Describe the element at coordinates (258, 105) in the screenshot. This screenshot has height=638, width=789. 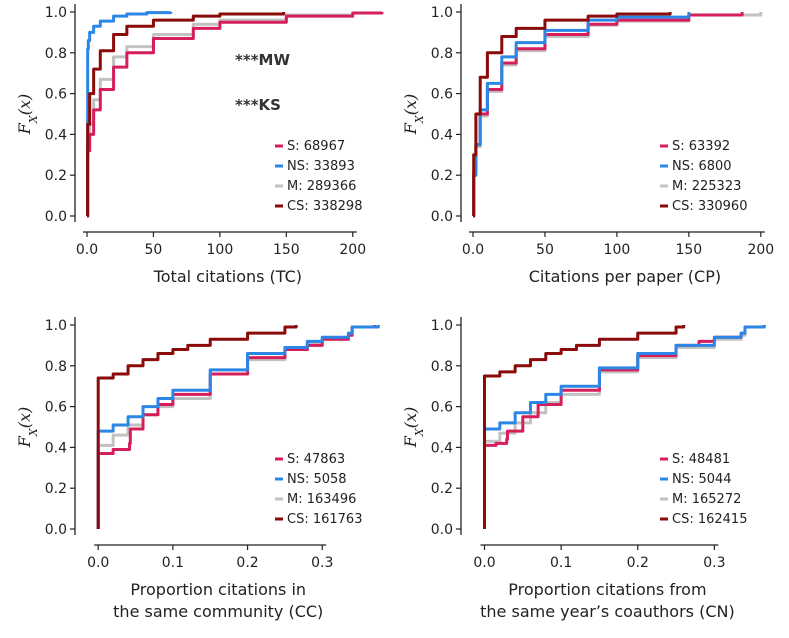
I see `significance-annotation: ***KS` at that location.